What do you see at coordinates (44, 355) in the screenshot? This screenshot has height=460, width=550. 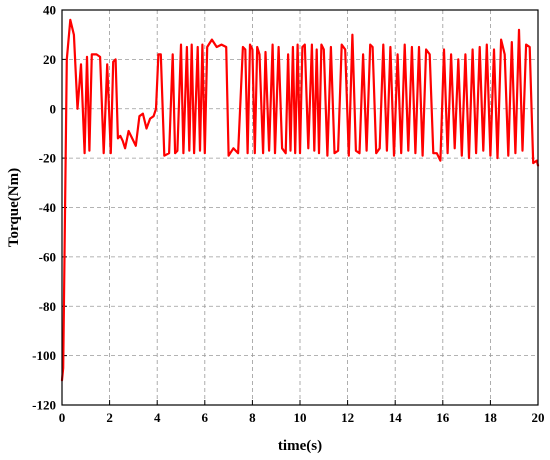 I see `y-tick-label: -100` at bounding box center [44, 355].